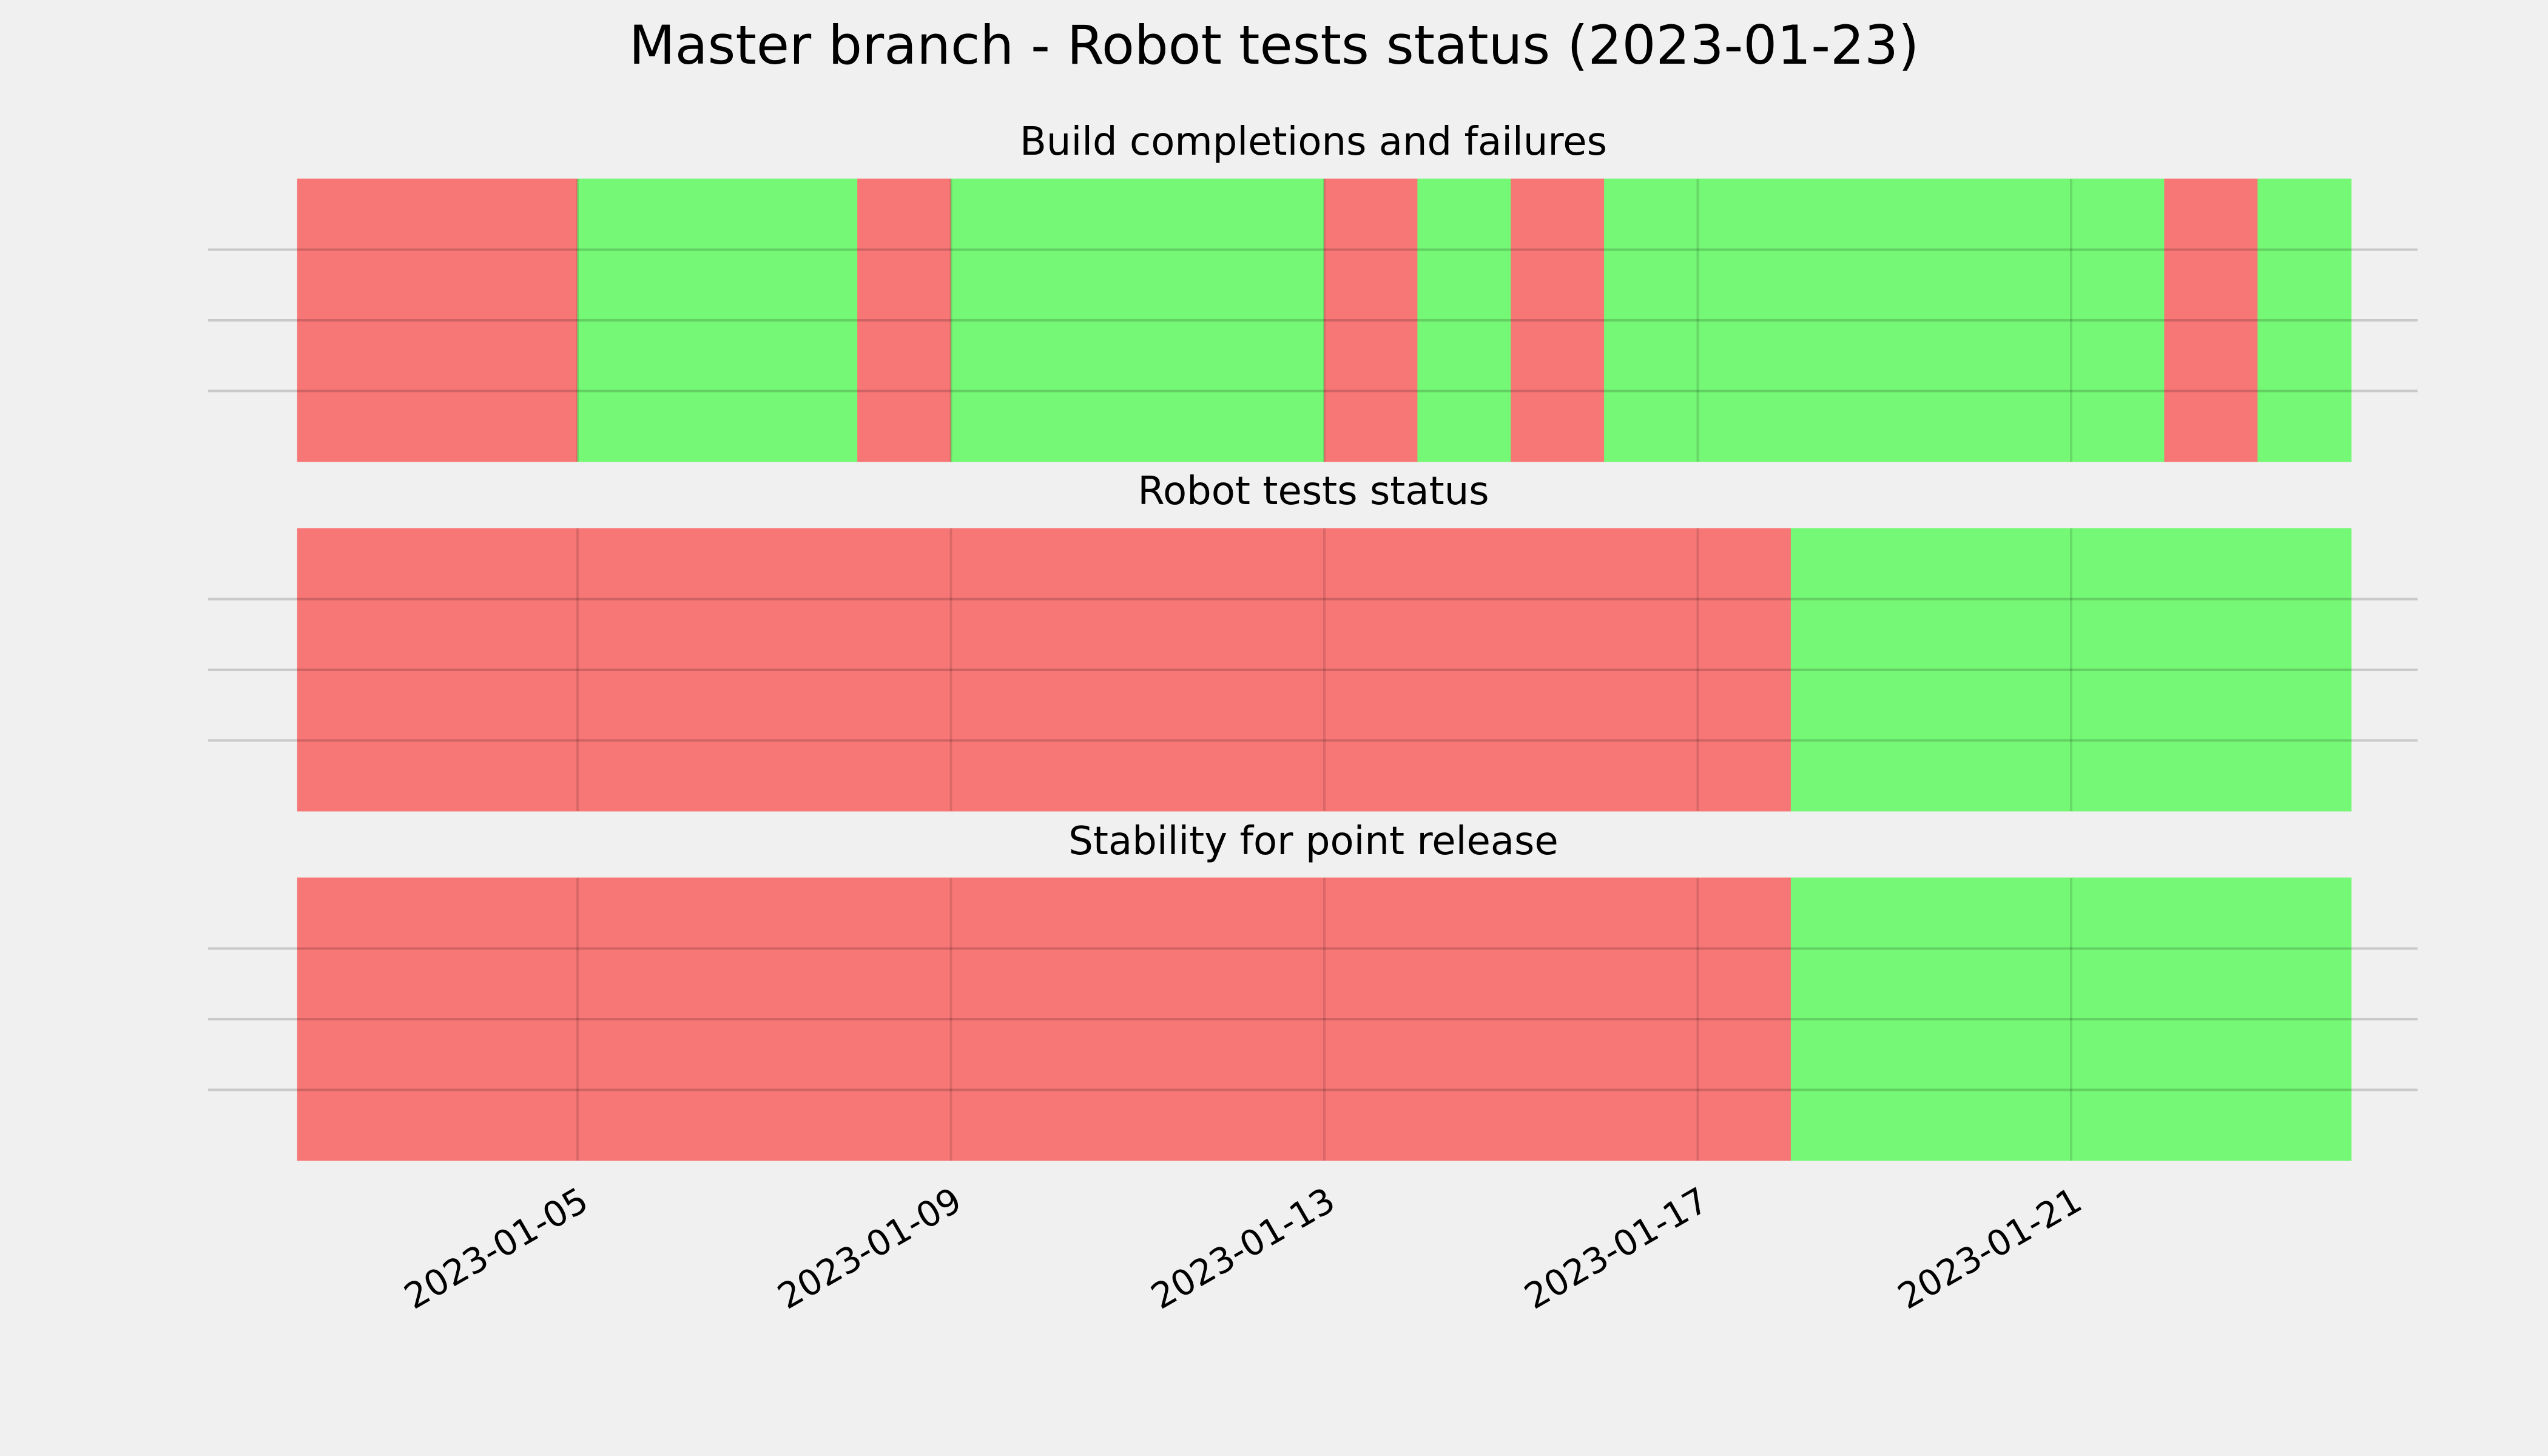  I want to click on x-tick-label: 2023-01-09, so click(869, 1248).